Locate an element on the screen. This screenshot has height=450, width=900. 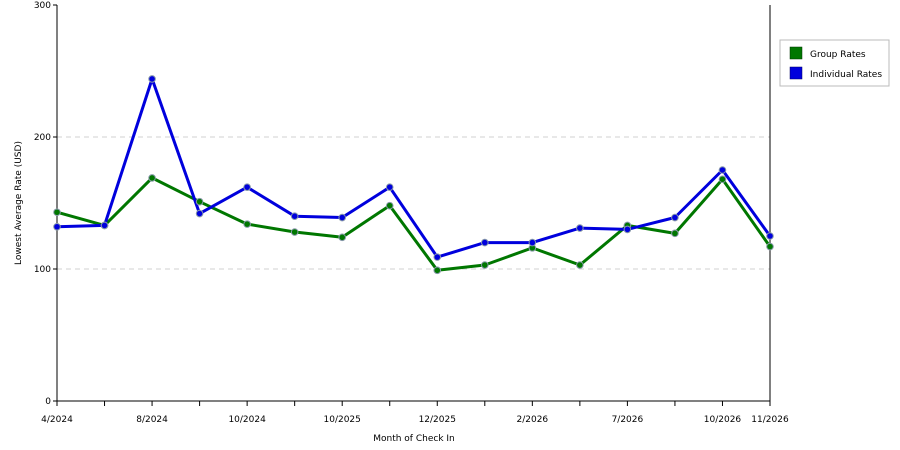
legend-swatch-group is located at coordinates (796, 53).